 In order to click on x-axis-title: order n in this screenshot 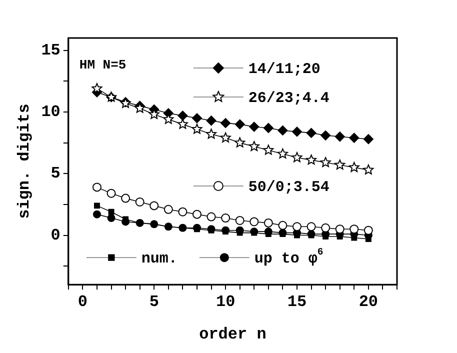, I will do `click(232, 334)`.